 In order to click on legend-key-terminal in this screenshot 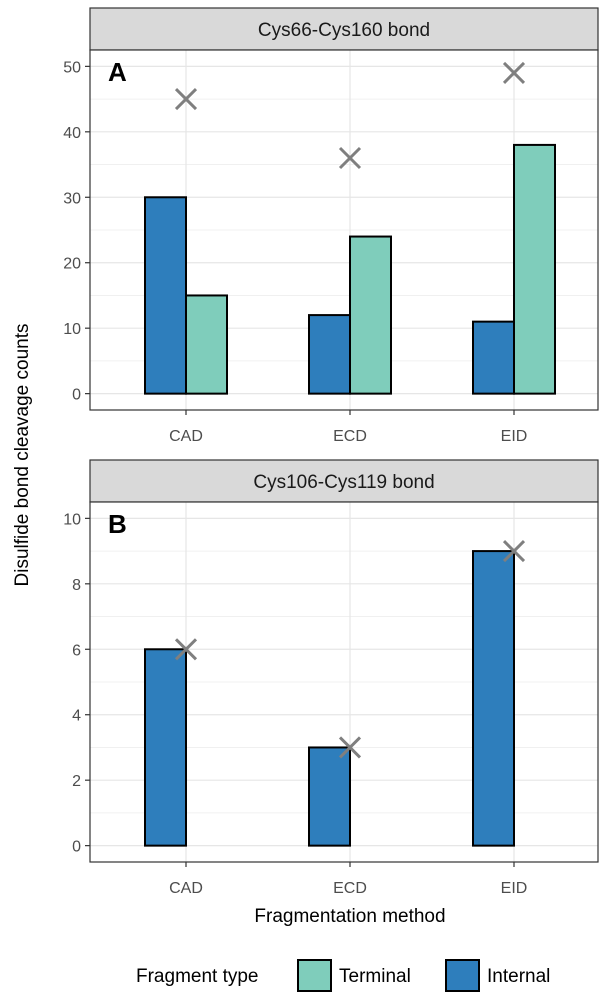, I will do `click(314, 975)`.